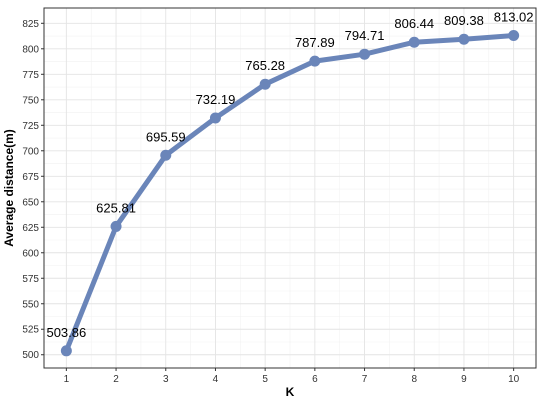  Describe the element at coordinates (514, 17) in the screenshot. I see `data-label: 813.02` at that location.